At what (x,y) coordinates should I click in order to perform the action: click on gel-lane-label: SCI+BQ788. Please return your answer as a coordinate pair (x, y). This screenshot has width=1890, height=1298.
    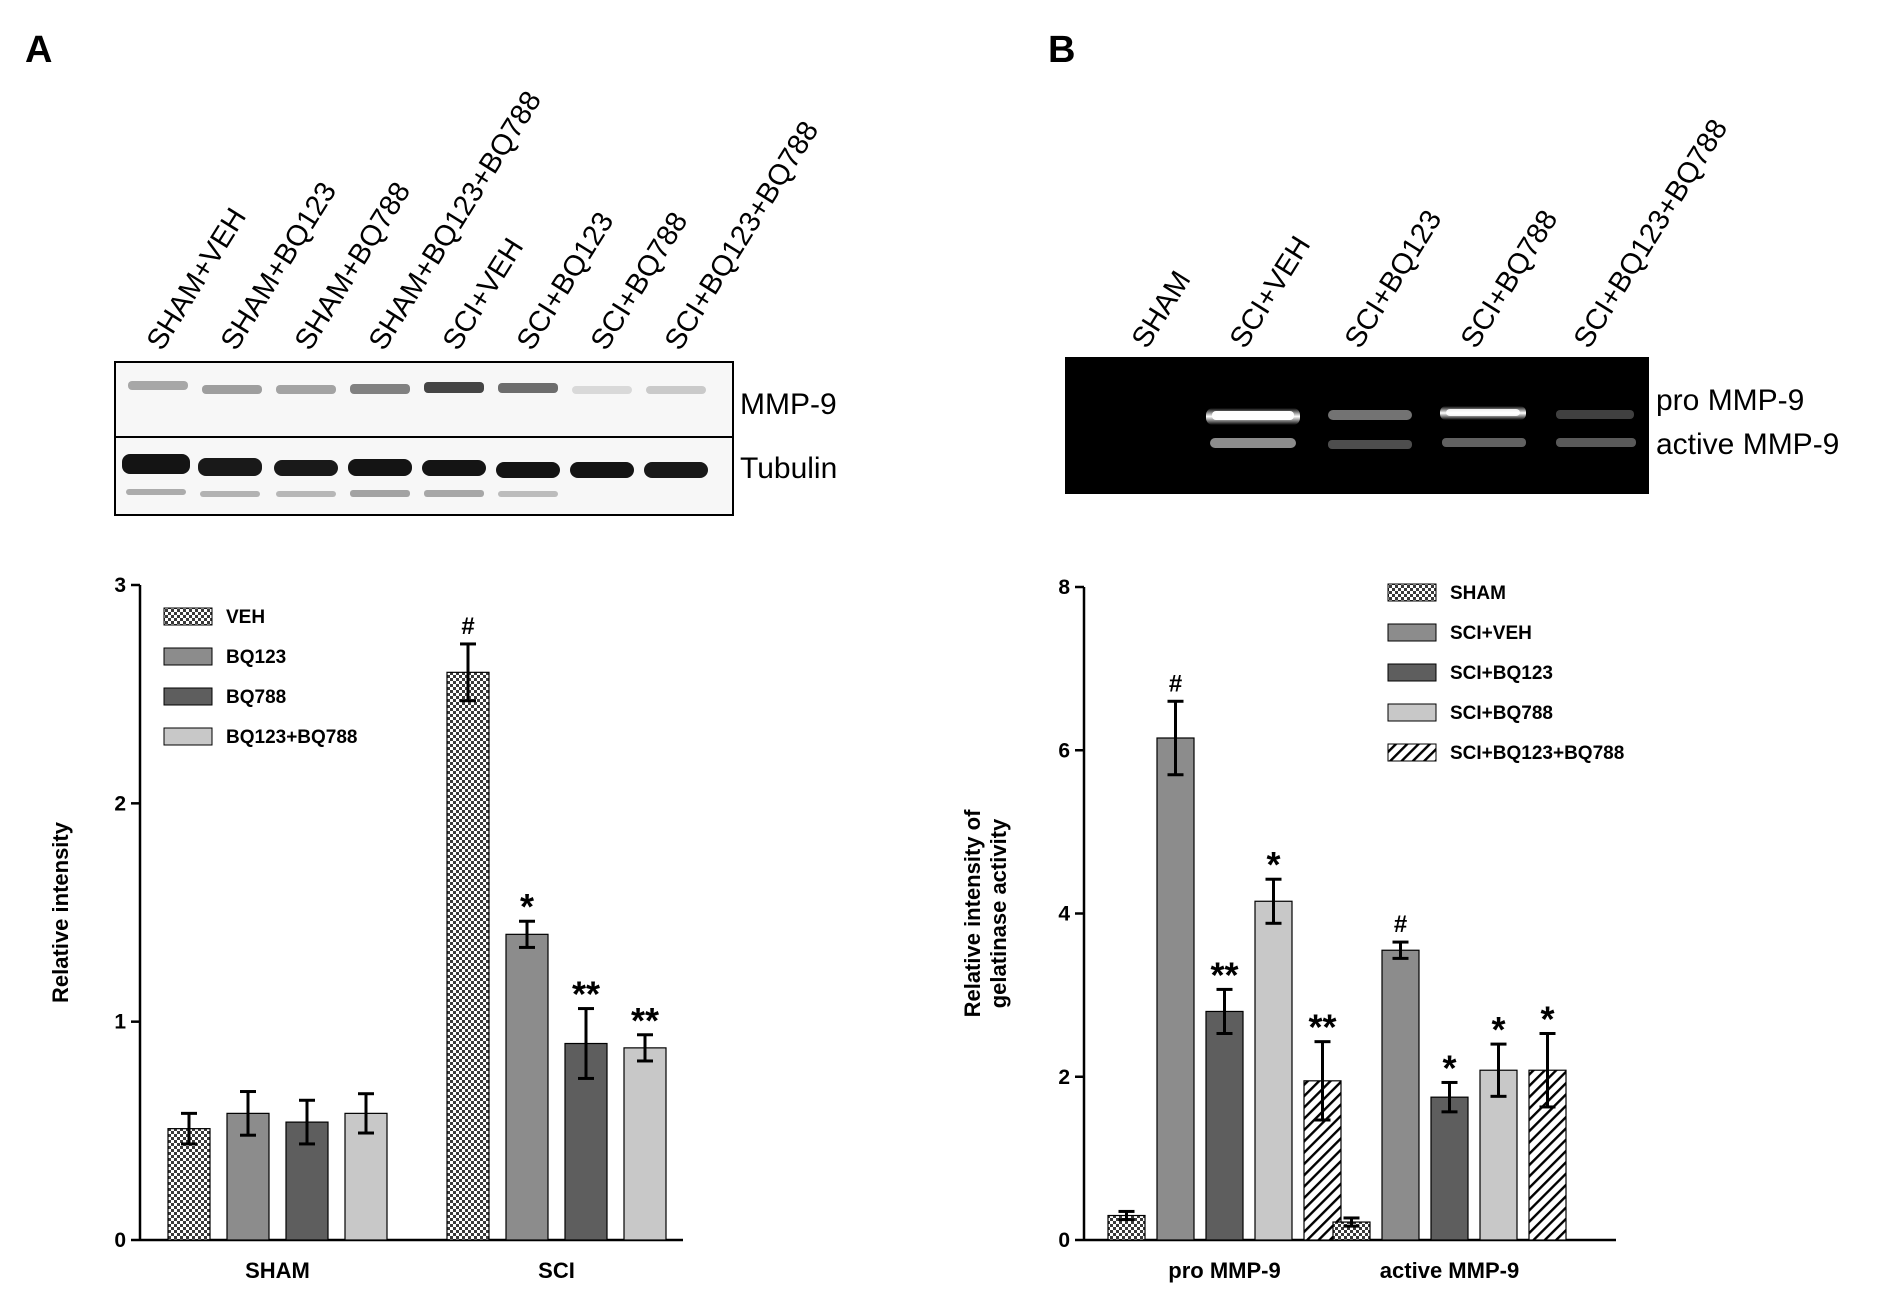
    Looking at the image, I should click on (1510, 279).